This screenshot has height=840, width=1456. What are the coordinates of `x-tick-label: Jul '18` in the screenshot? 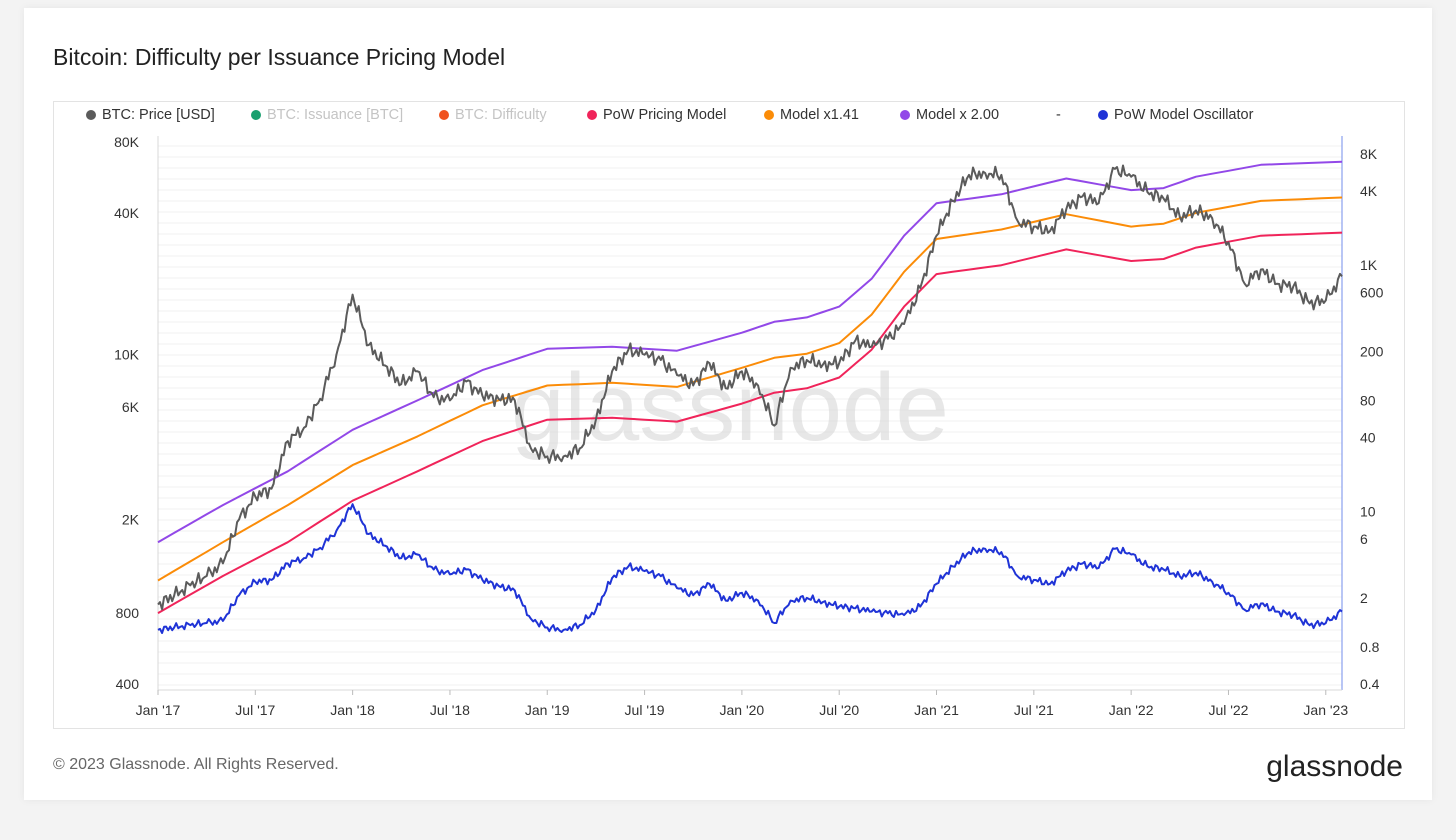 It's located at (450, 710).